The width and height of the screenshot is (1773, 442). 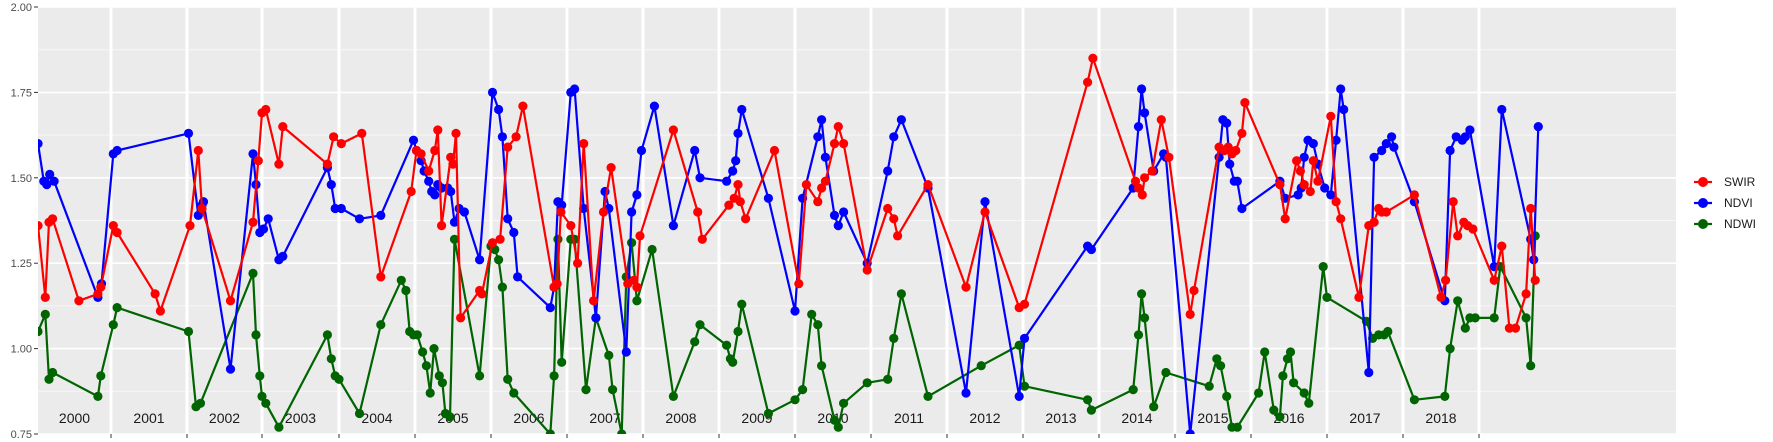 I want to click on legend: SWIR NDVI NDWI, so click(x=1725, y=203).